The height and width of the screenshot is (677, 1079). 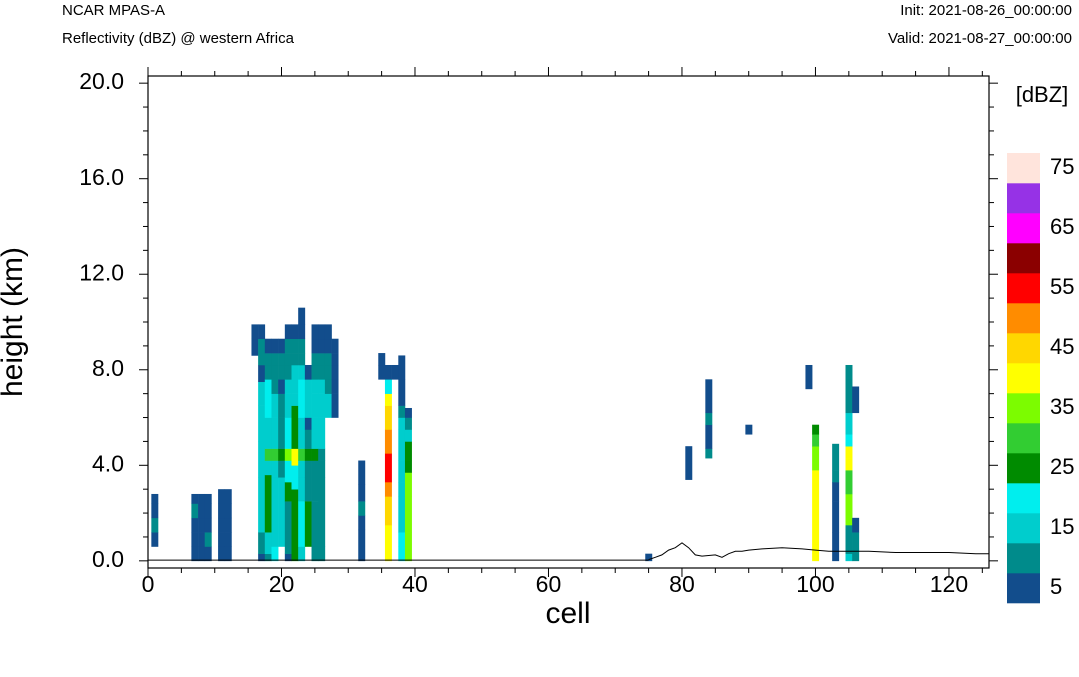 I want to click on x-axis-label: cell, so click(x=567, y=613).